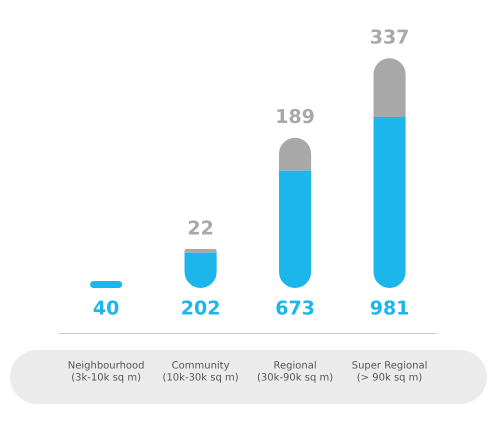 Image resolution: width=495 pixels, height=448 pixels. I want to click on data-label: 202, so click(200, 308).